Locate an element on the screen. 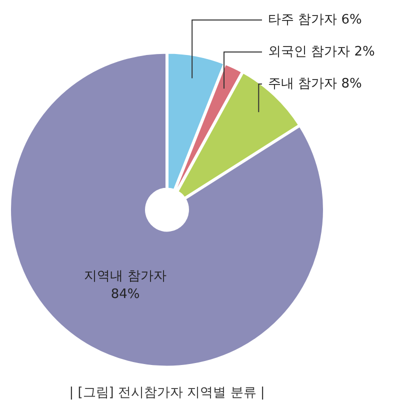 The height and width of the screenshot is (417, 416). text: | [그림] 전시참가자 지역별 분류 | is located at coordinates (167, 393).